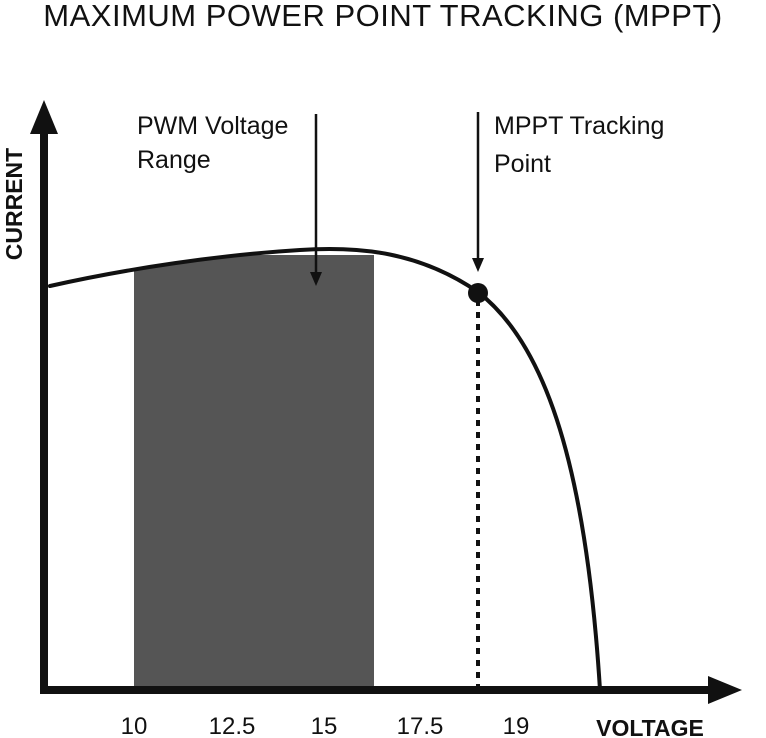 Image resolution: width=766 pixels, height=738 pixels. Describe the element at coordinates (522, 164) in the screenshot. I see `mppt-annotation-line2: Point` at that location.